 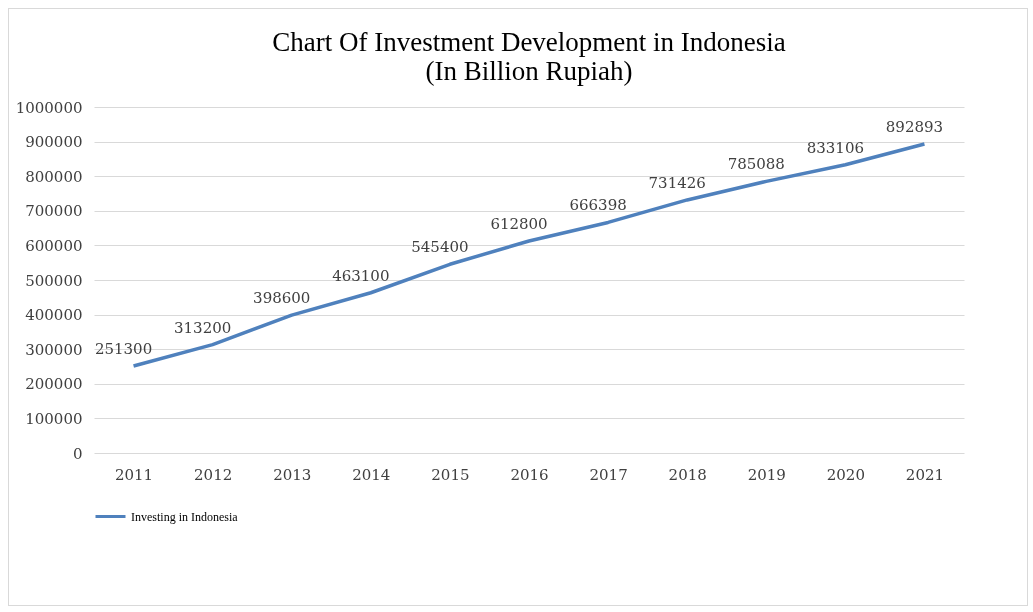 What do you see at coordinates (598, 205) in the screenshot?
I see `data-label: 666398` at bounding box center [598, 205].